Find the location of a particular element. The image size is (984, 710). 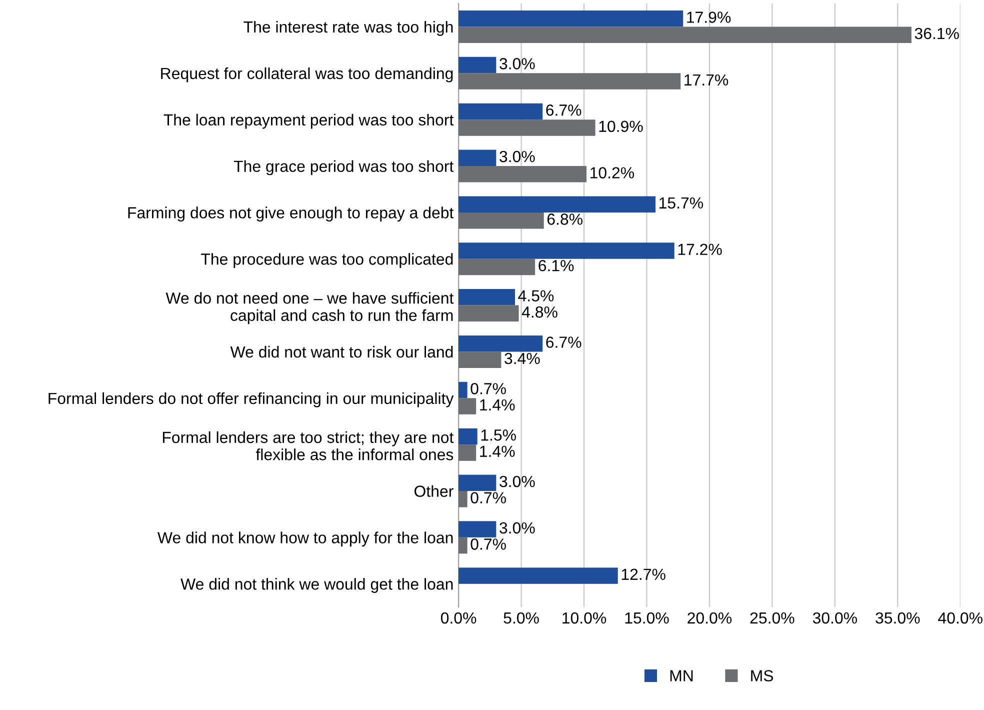

data-label: 6.8% is located at coordinates (564, 219).